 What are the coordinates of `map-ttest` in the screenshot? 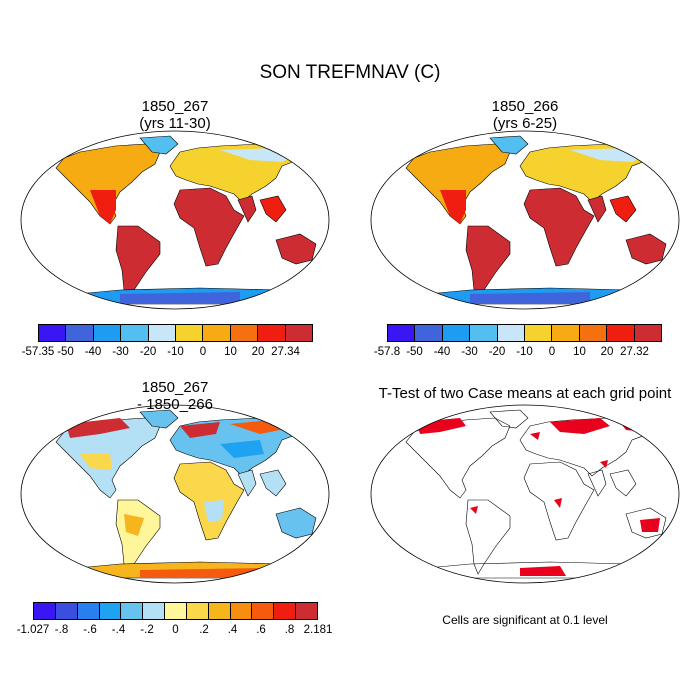 It's located at (525, 494).